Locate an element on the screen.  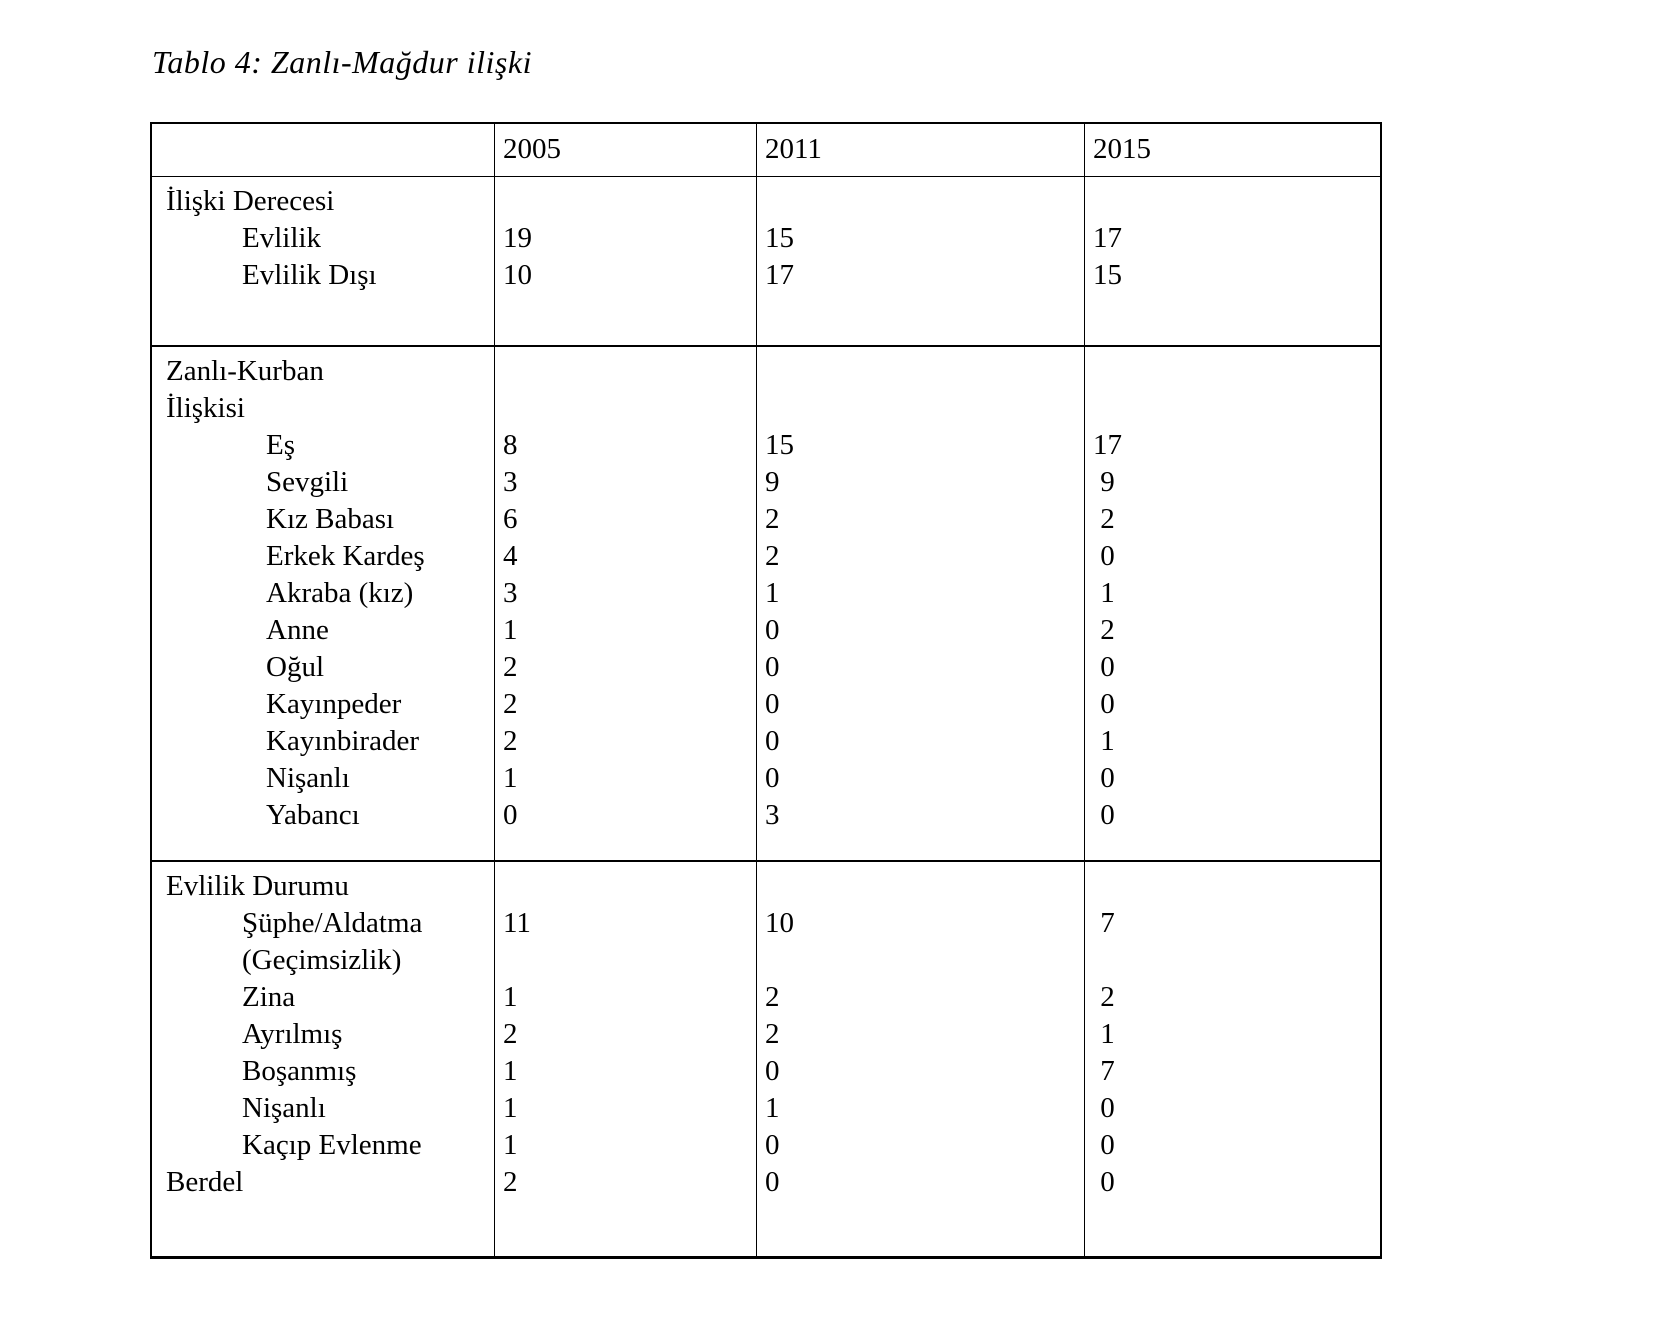
cell-value: 10 is located at coordinates (779, 923).